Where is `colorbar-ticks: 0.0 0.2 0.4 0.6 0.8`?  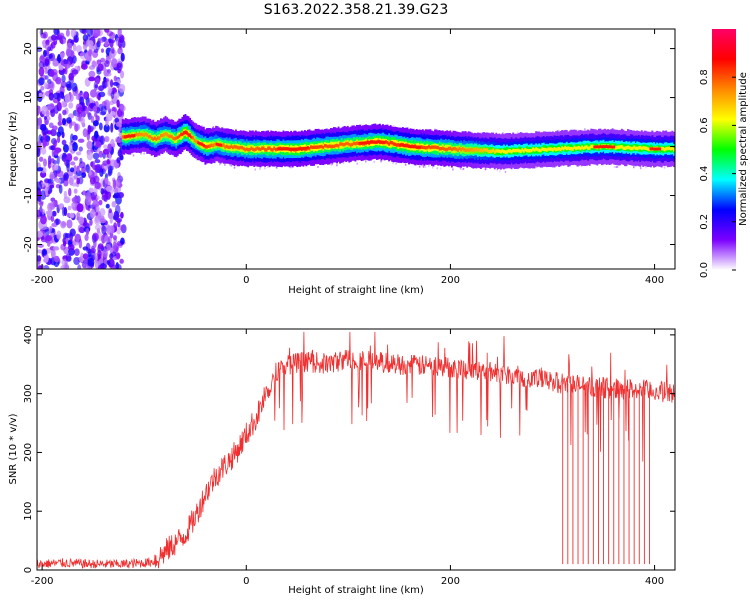
colorbar-ticks: 0.0 0.2 0.4 0.6 0.8 is located at coordinates (717, 173).